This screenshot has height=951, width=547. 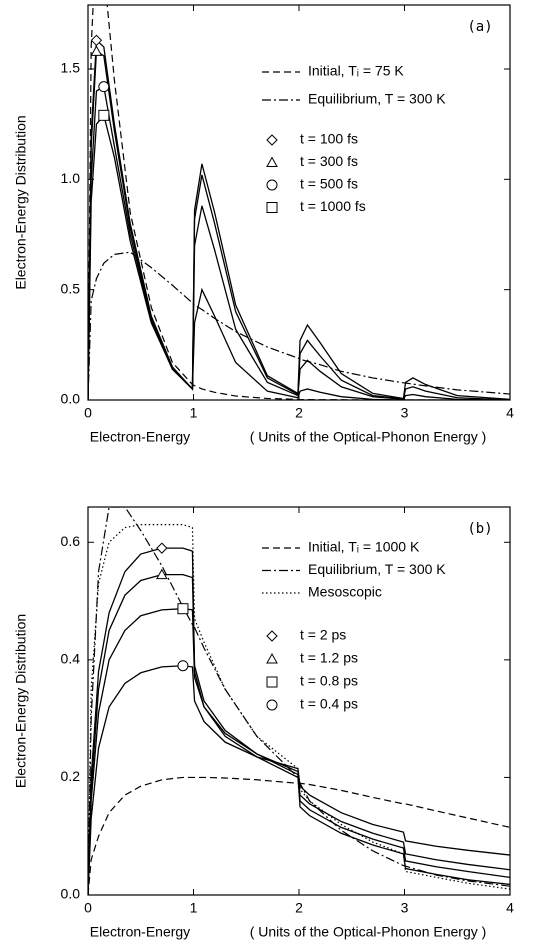 I want to click on legend-label: t = 0.4 ps, so click(x=329, y=704).